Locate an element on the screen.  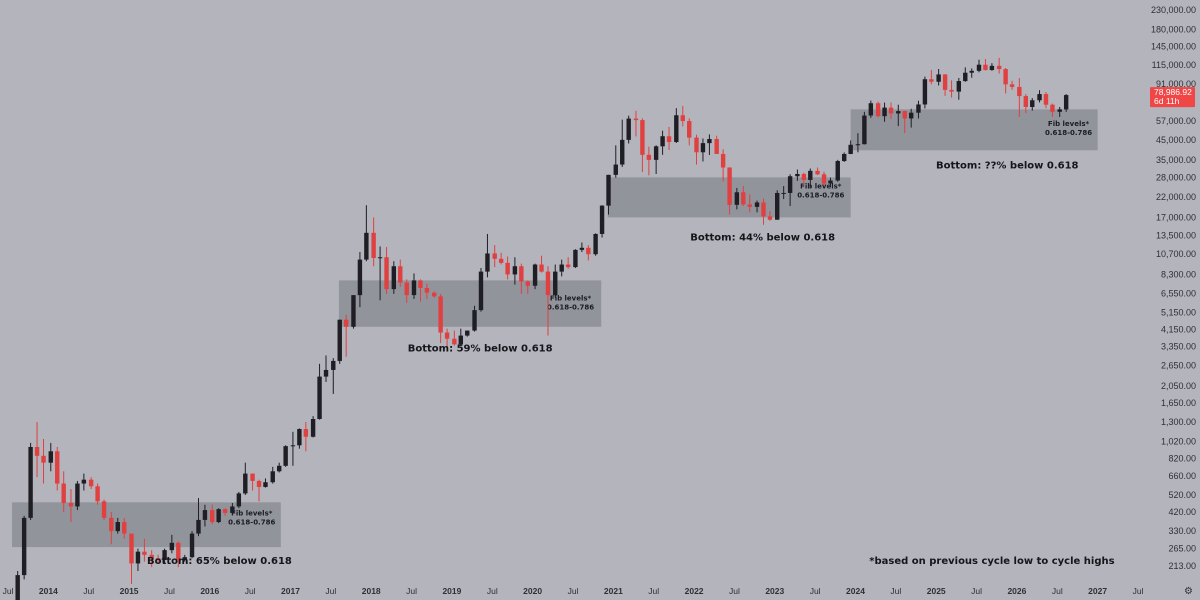
gear-icon: ⚙ is located at coordinates (1188, 591).